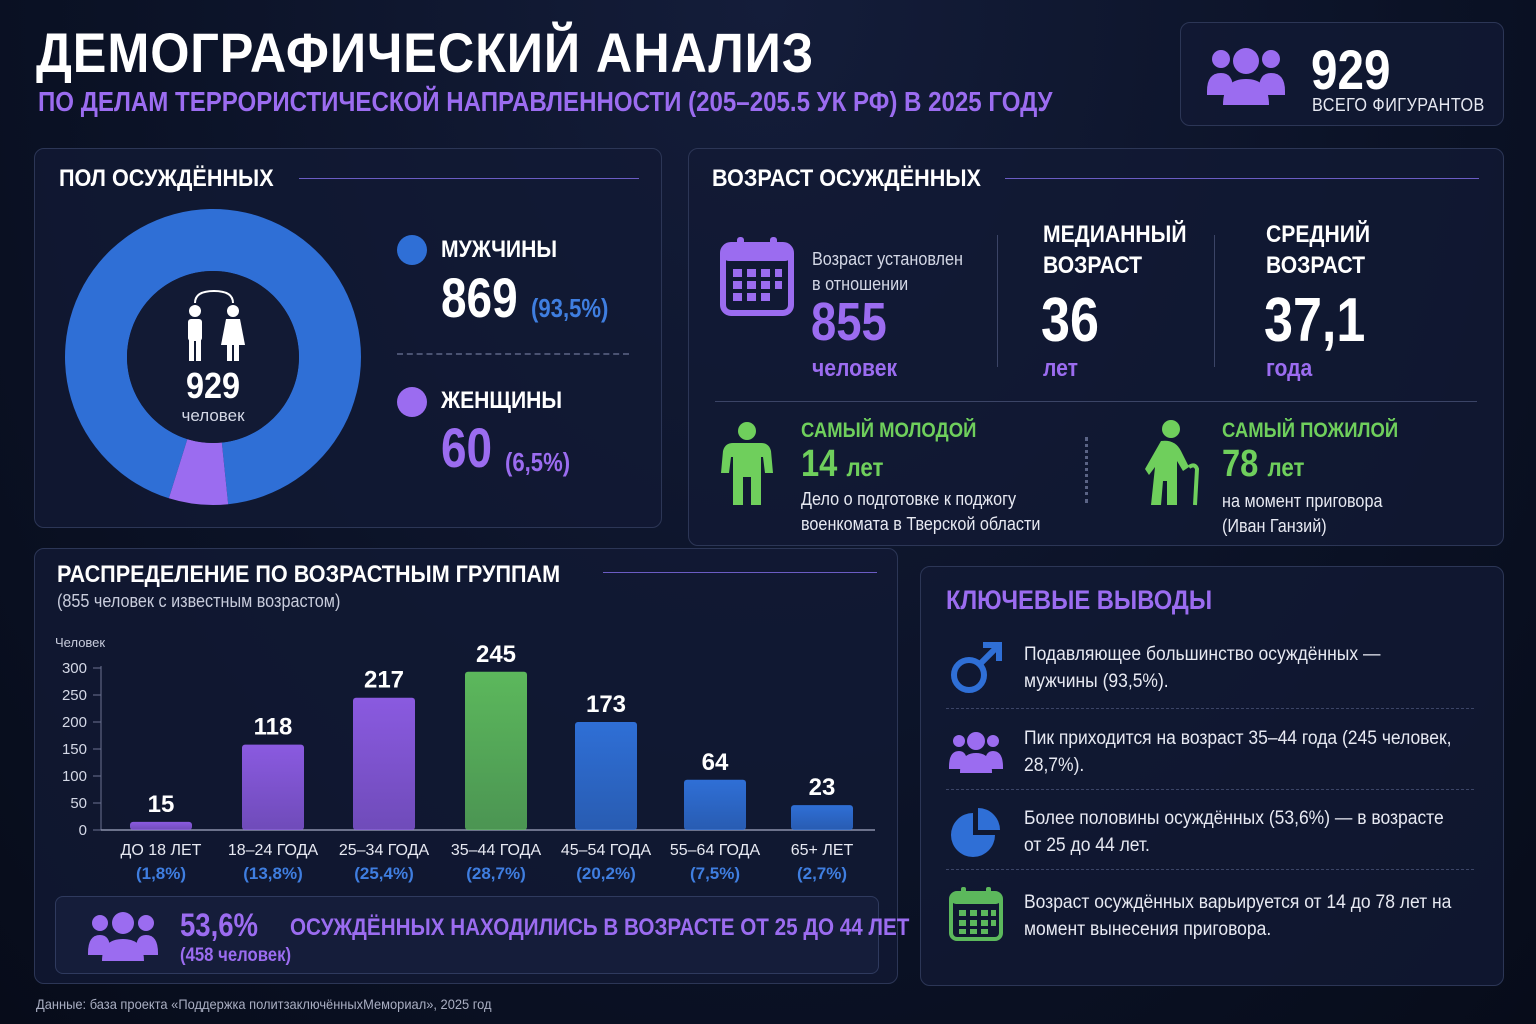  Describe the element at coordinates (74, 722) in the screenshot. I see `y-tick-label: 200` at that location.